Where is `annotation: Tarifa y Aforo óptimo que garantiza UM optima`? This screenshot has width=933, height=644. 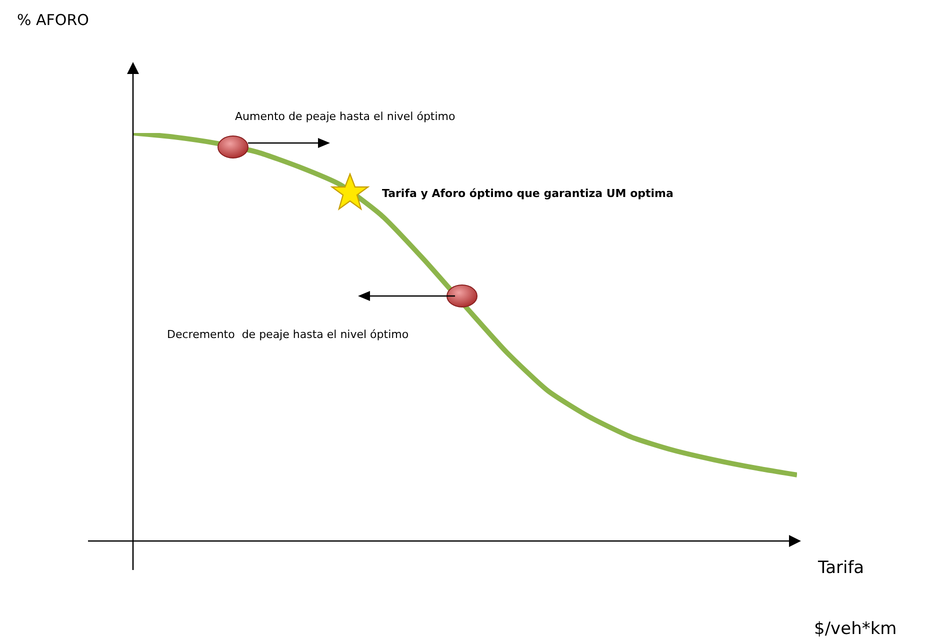 annotation: Tarifa y Aforo óptimo que garantiza UM optima is located at coordinates (528, 193).